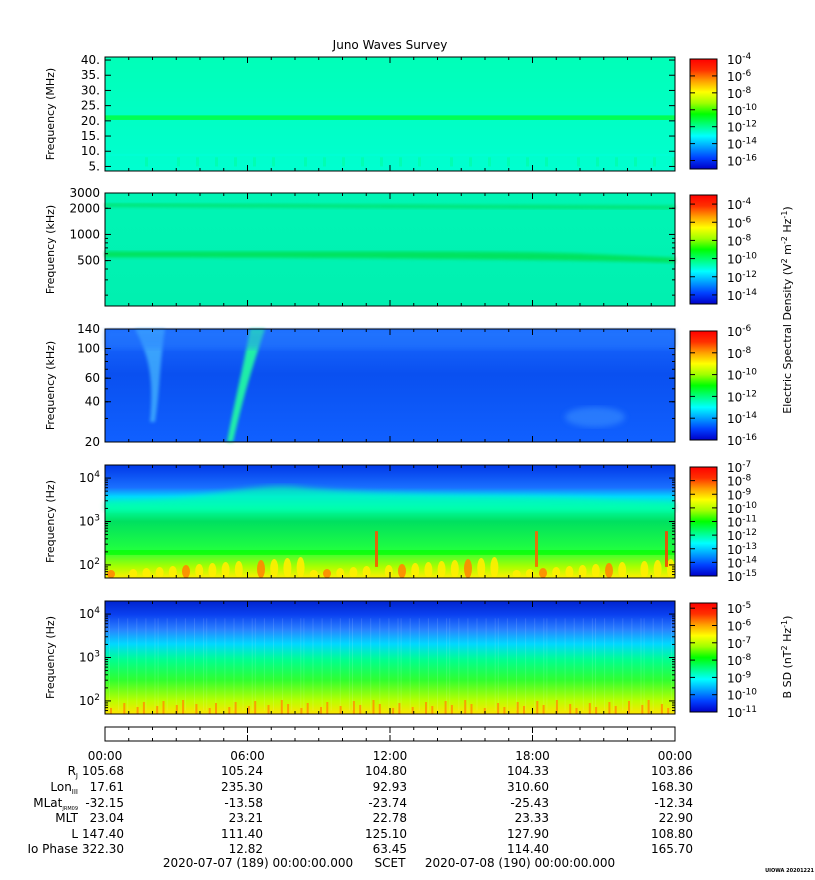 The width and height of the screenshot is (815, 880). Describe the element at coordinates (90, 106) in the screenshot. I see `y-tick-label: 25.` at that location.